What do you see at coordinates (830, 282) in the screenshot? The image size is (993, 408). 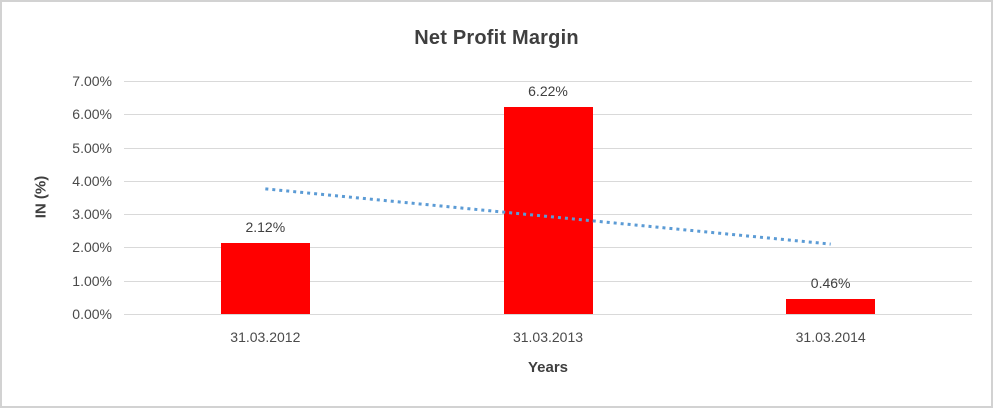 I see `bar-data-label: 0.46%` at bounding box center [830, 282].